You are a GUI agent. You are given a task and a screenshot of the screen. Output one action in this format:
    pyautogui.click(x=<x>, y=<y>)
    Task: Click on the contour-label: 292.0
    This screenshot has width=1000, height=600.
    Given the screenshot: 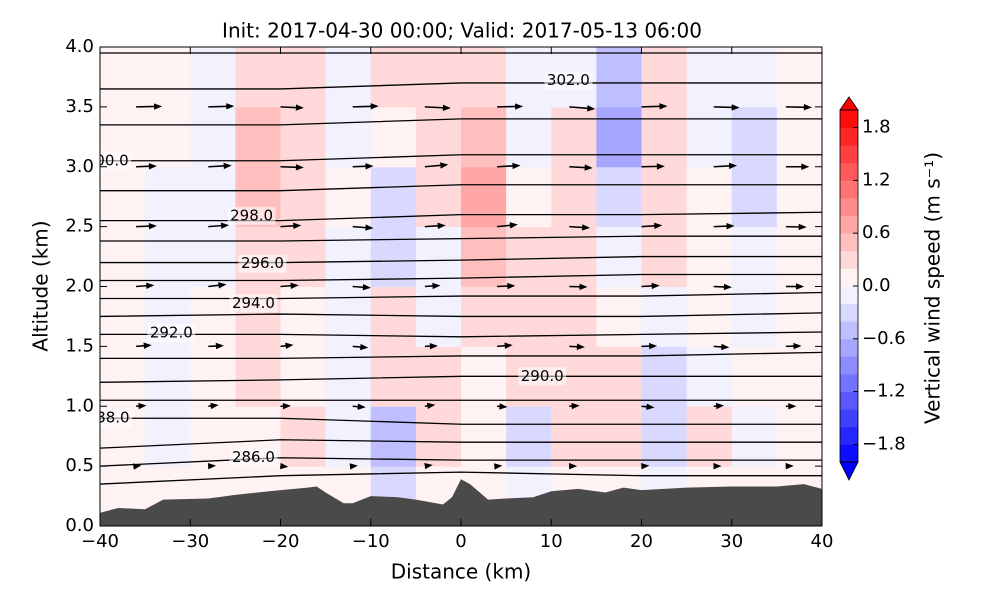 What is the action you would take?
    pyautogui.click(x=171, y=333)
    